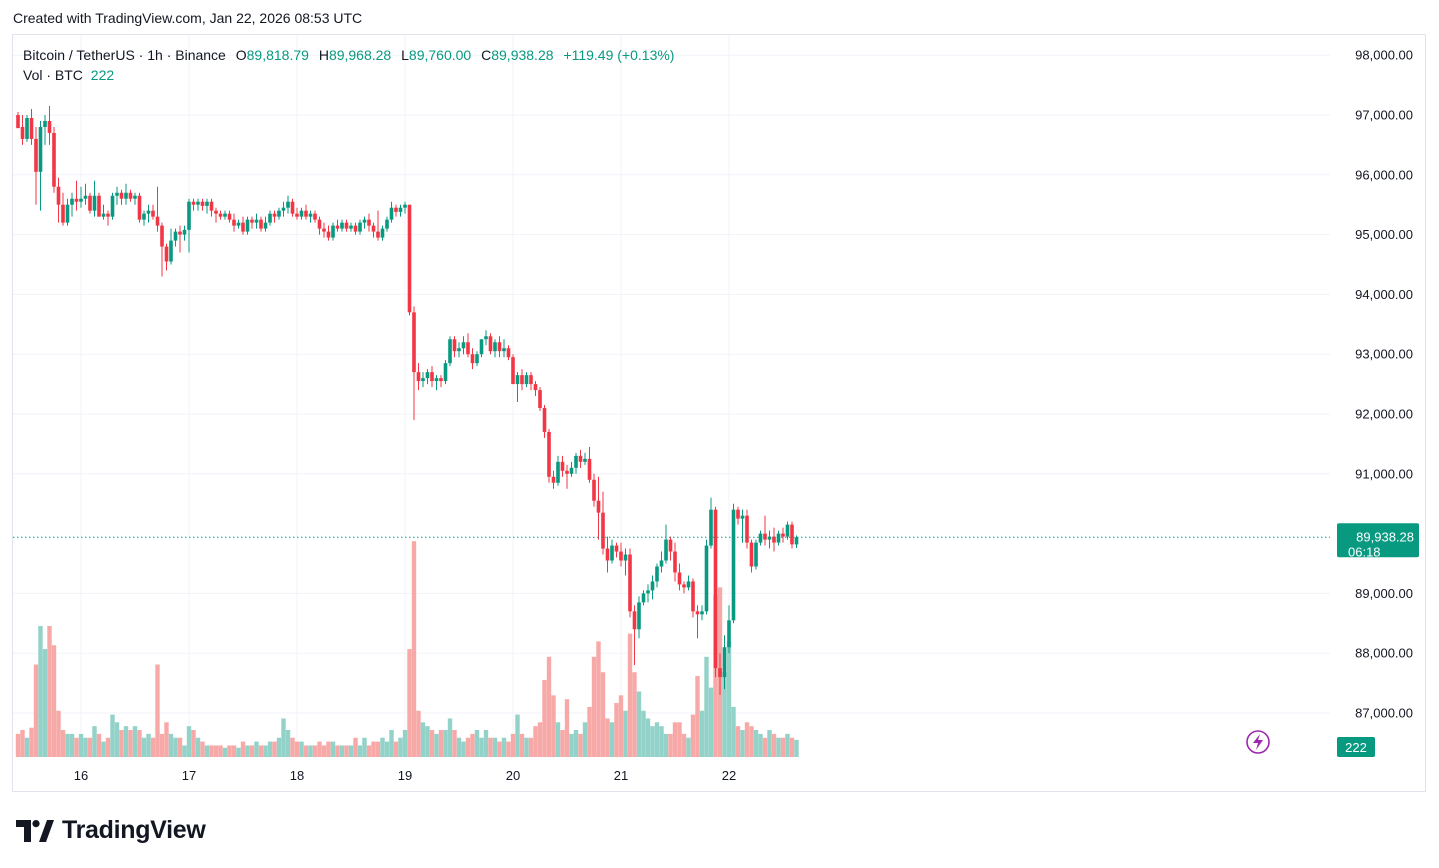 Image resolution: width=1439 pixels, height=868 pixels. What do you see at coordinates (348, 75) in the screenshot?
I see `legend-volume-row: Vol · BTC 222` at bounding box center [348, 75].